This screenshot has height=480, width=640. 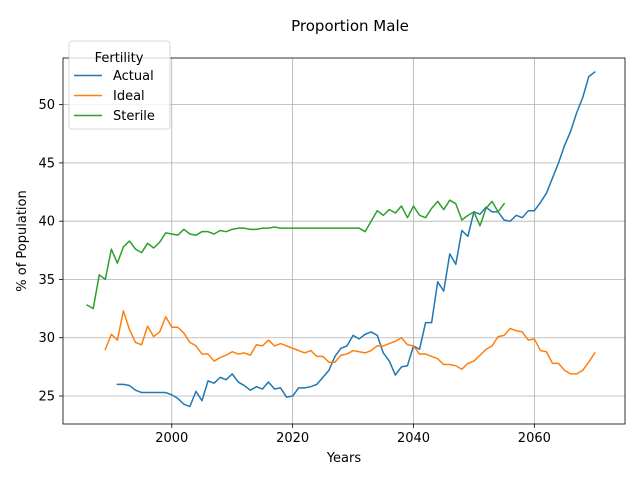 I want to click on legend-label-actual: Actual, so click(x=133, y=76).